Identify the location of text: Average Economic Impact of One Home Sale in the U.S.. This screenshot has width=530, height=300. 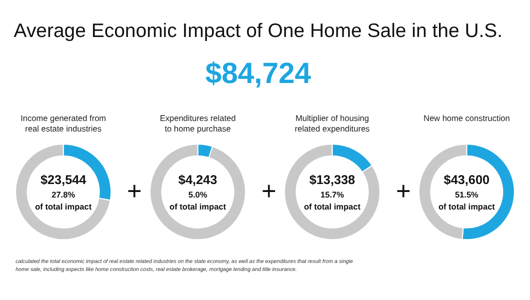
(258, 31).